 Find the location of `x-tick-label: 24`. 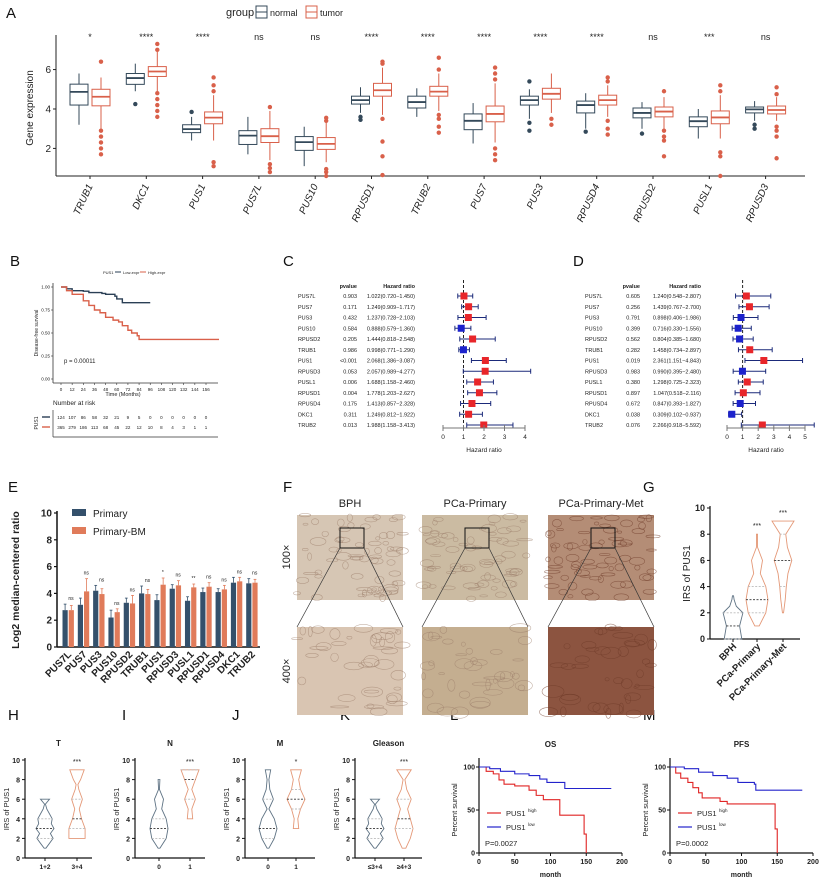

x-tick-label: 24 is located at coordinates (84, 389).